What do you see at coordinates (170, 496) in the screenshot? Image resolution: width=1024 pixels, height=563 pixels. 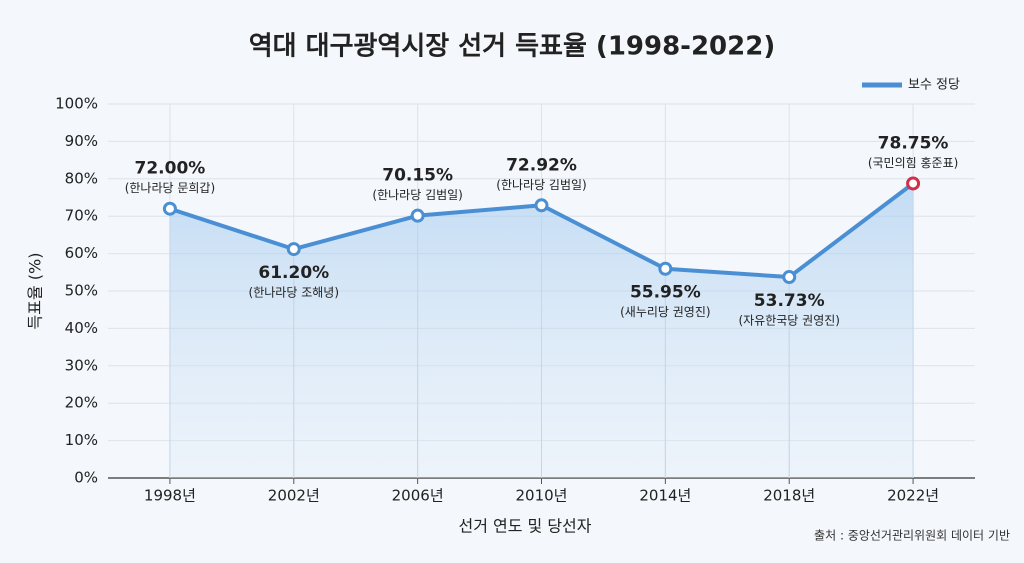 I see `x-tick-label: 1998년` at bounding box center [170, 496].